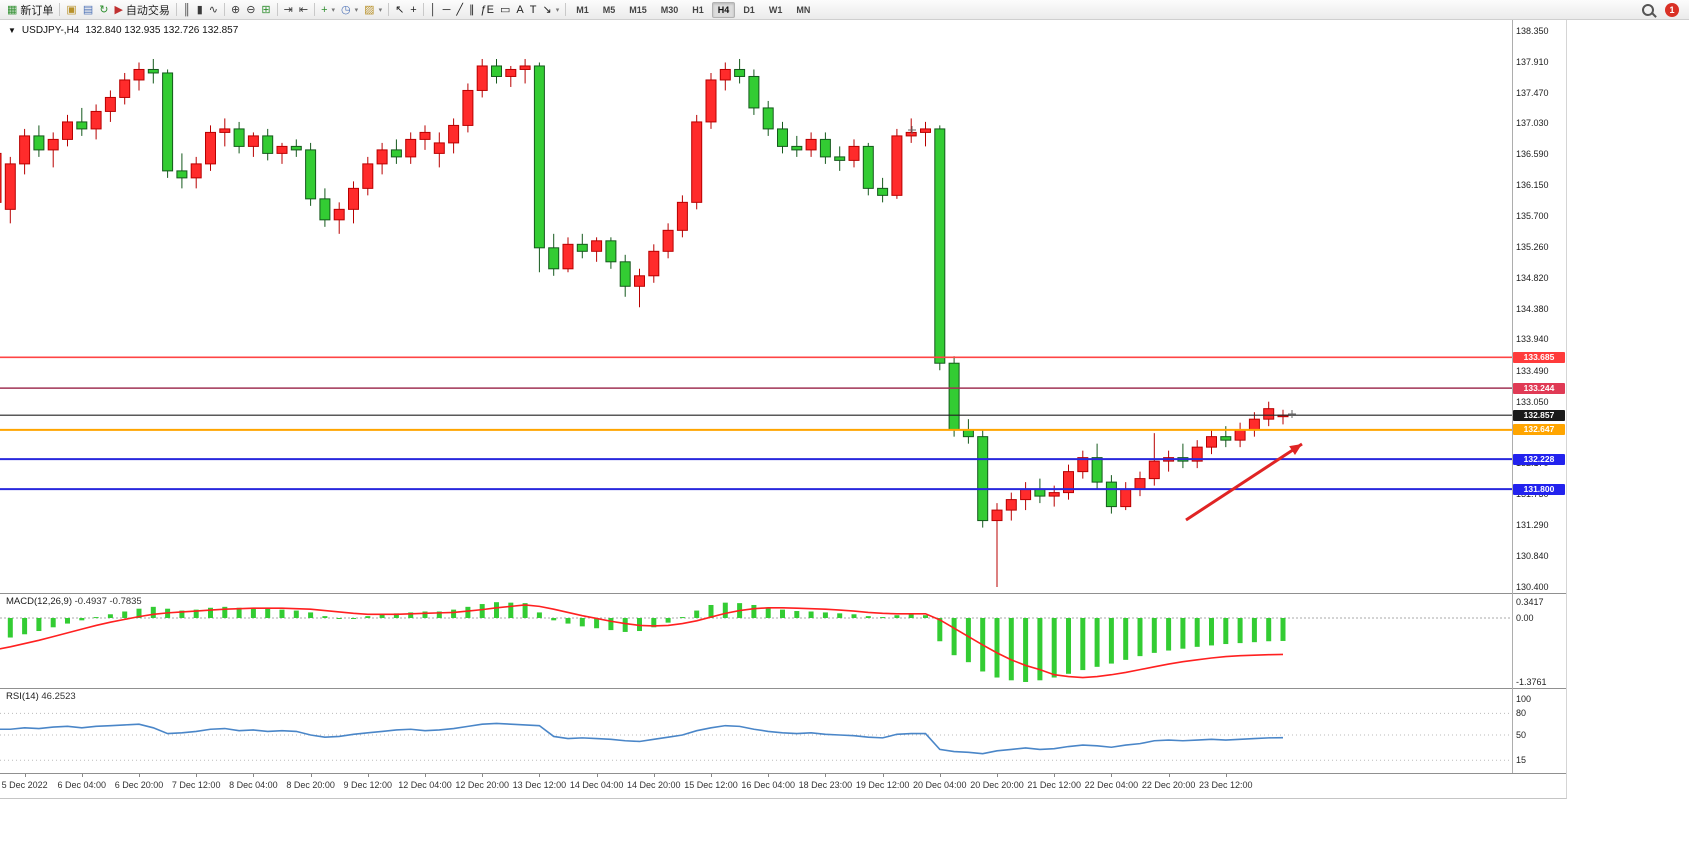  What do you see at coordinates (141, 10) in the screenshot?
I see `auto-trading-button: ▶ 自动交易` at bounding box center [141, 10].